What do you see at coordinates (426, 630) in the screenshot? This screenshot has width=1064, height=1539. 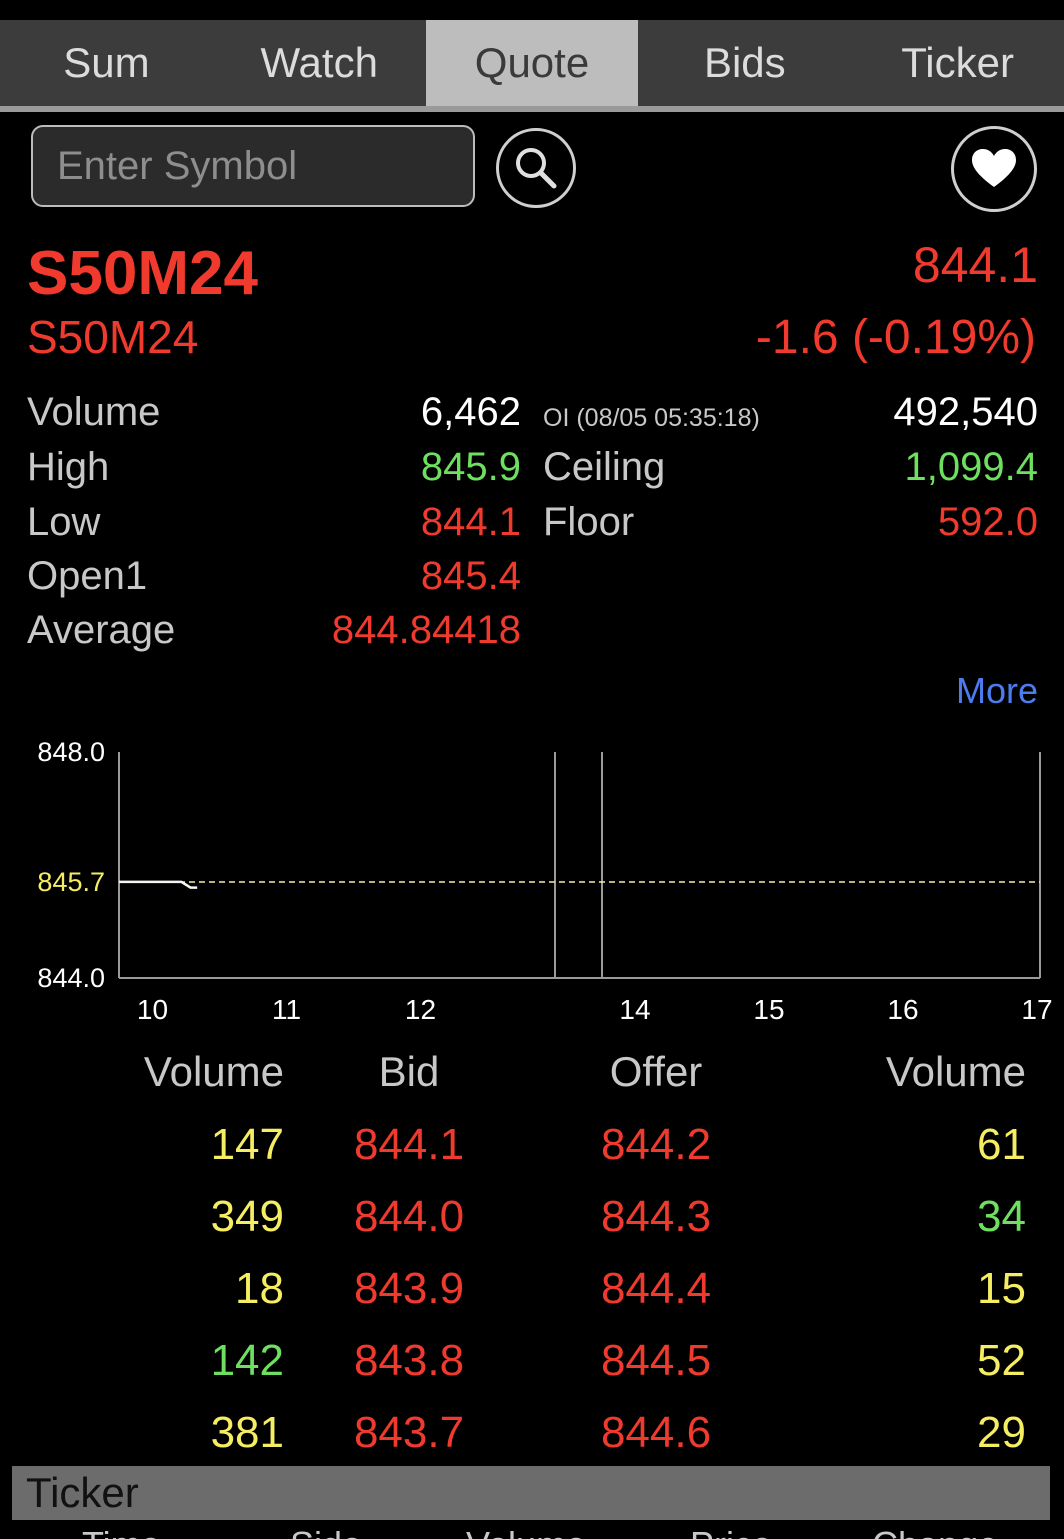 I see `average-value: 844.84418` at bounding box center [426, 630].